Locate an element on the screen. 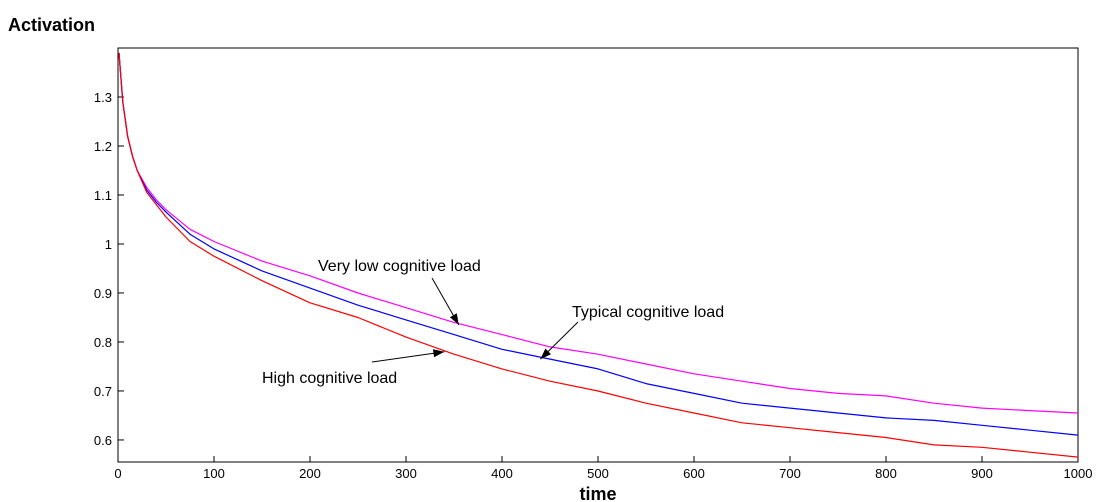 Image resolution: width=1108 pixels, height=502 pixels. x-tick-label: 1000 is located at coordinates (1078, 473).